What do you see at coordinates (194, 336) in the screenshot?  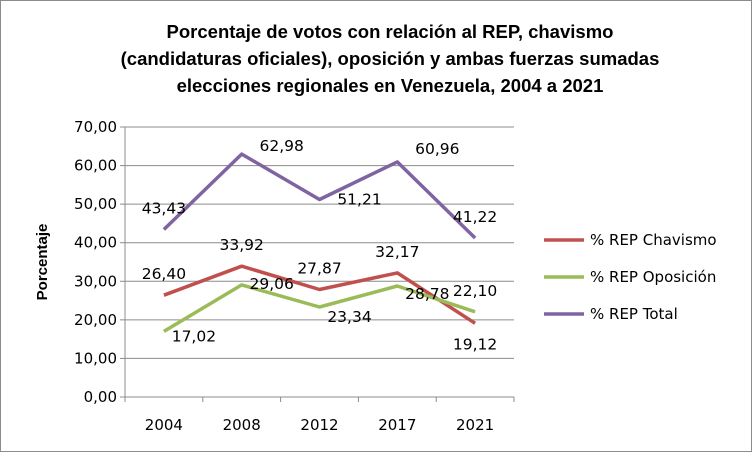 I see `data-label: 17,02` at bounding box center [194, 336].